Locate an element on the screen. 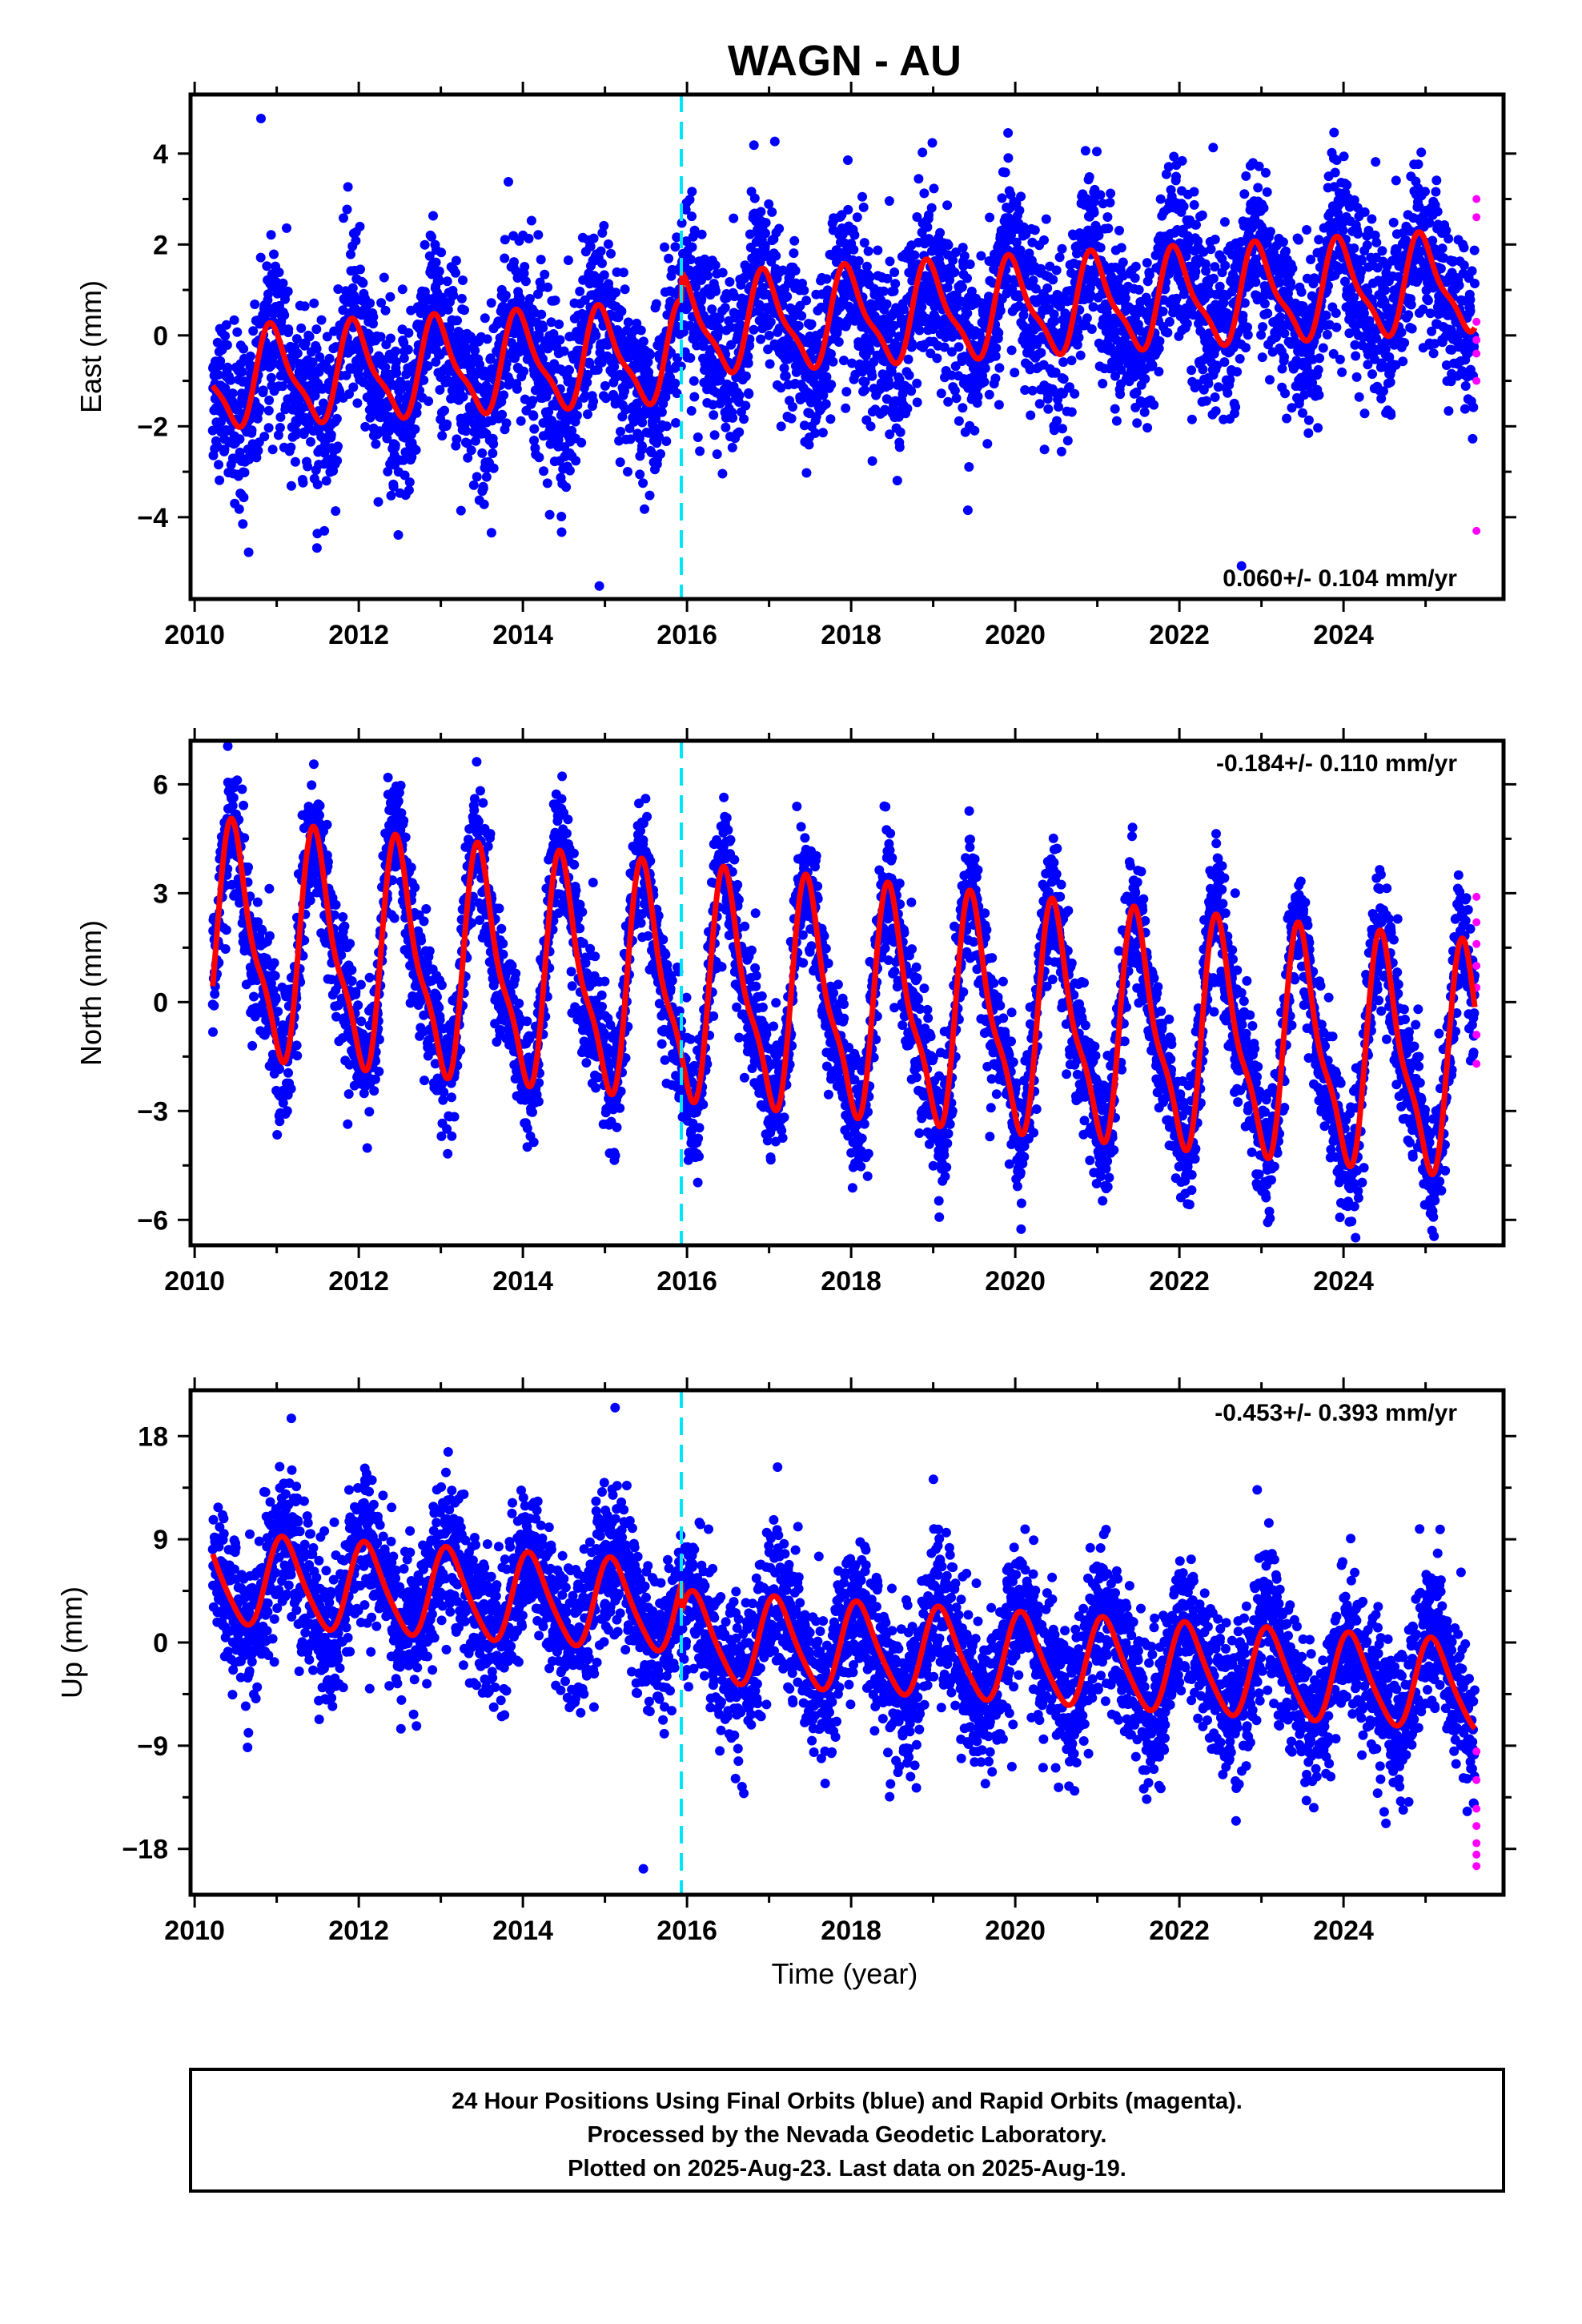  y-tick-label: −4 is located at coordinates (152, 518).